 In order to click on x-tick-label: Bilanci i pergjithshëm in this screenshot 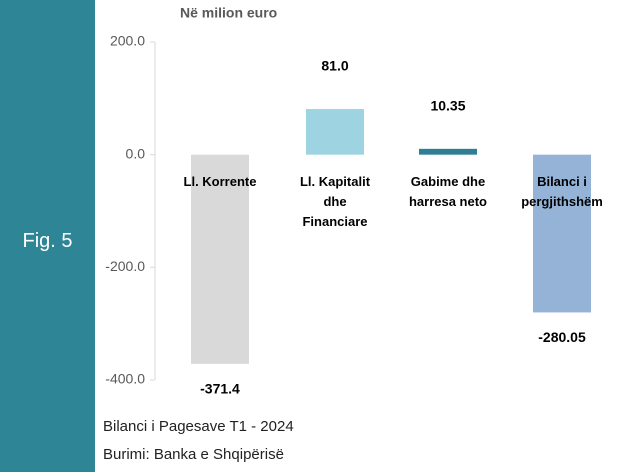, I will do `click(562, 191)`.